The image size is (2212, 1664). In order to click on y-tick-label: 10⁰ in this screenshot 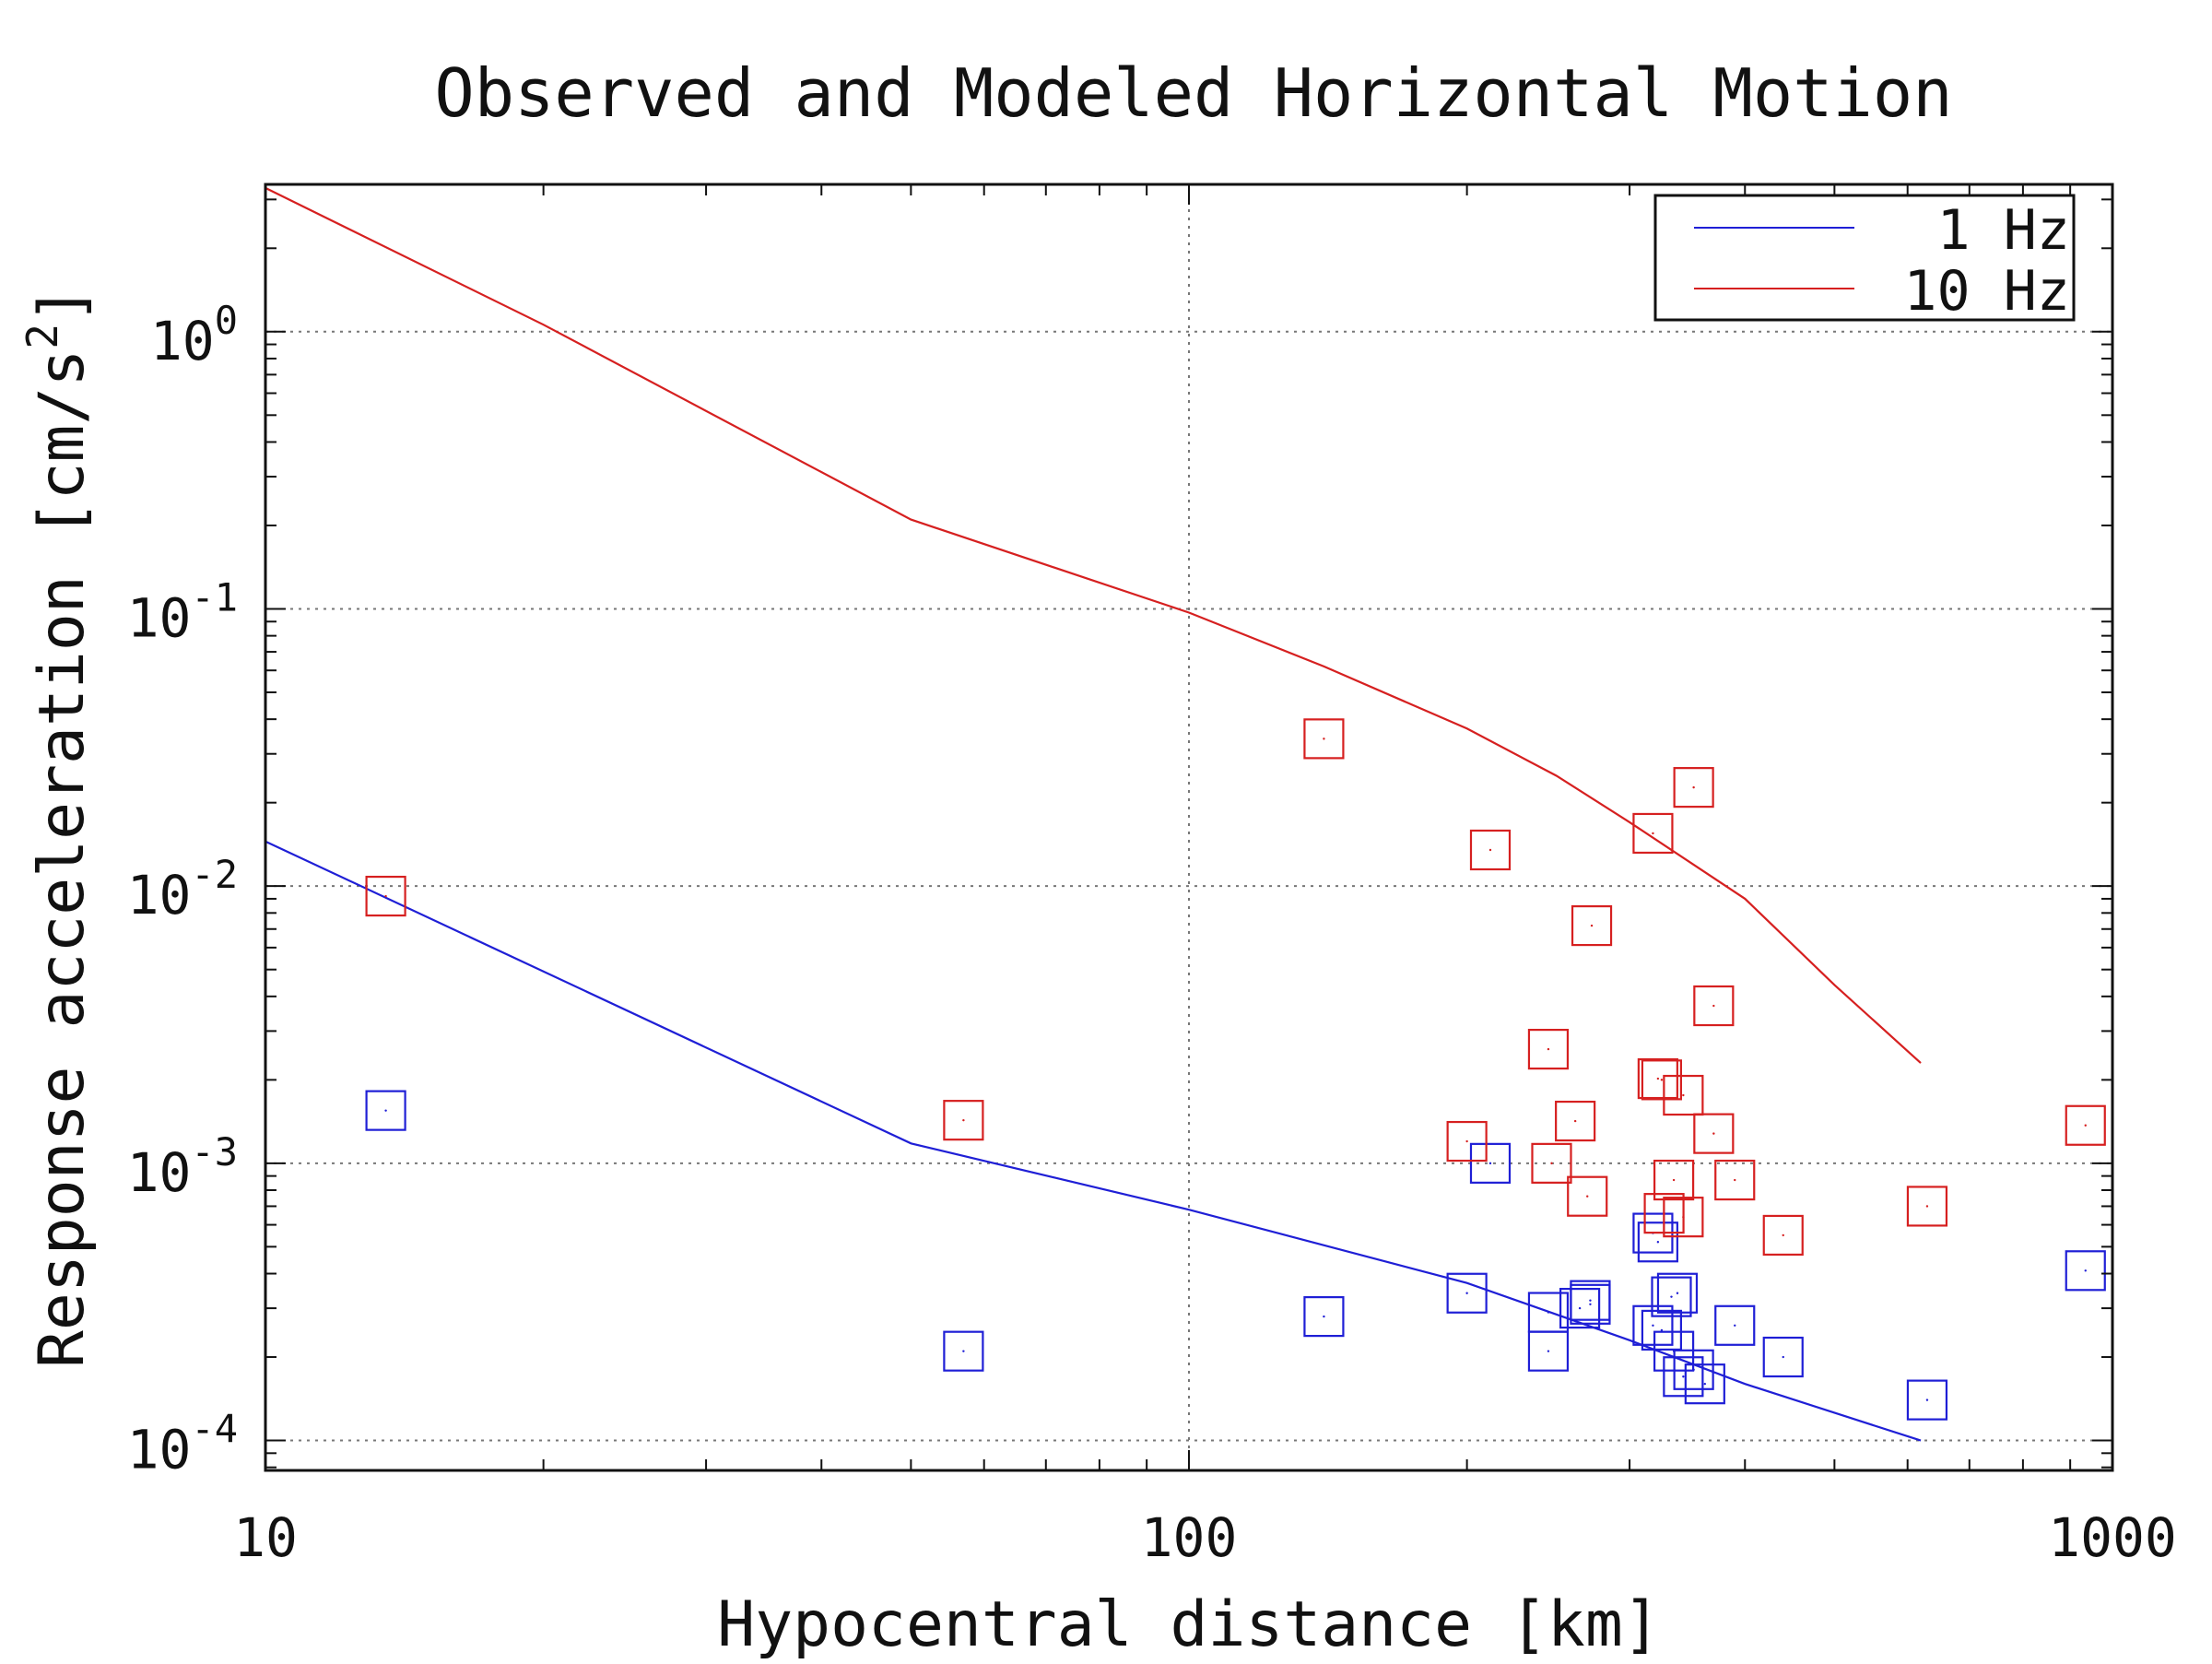, I will do `click(194, 335)`.